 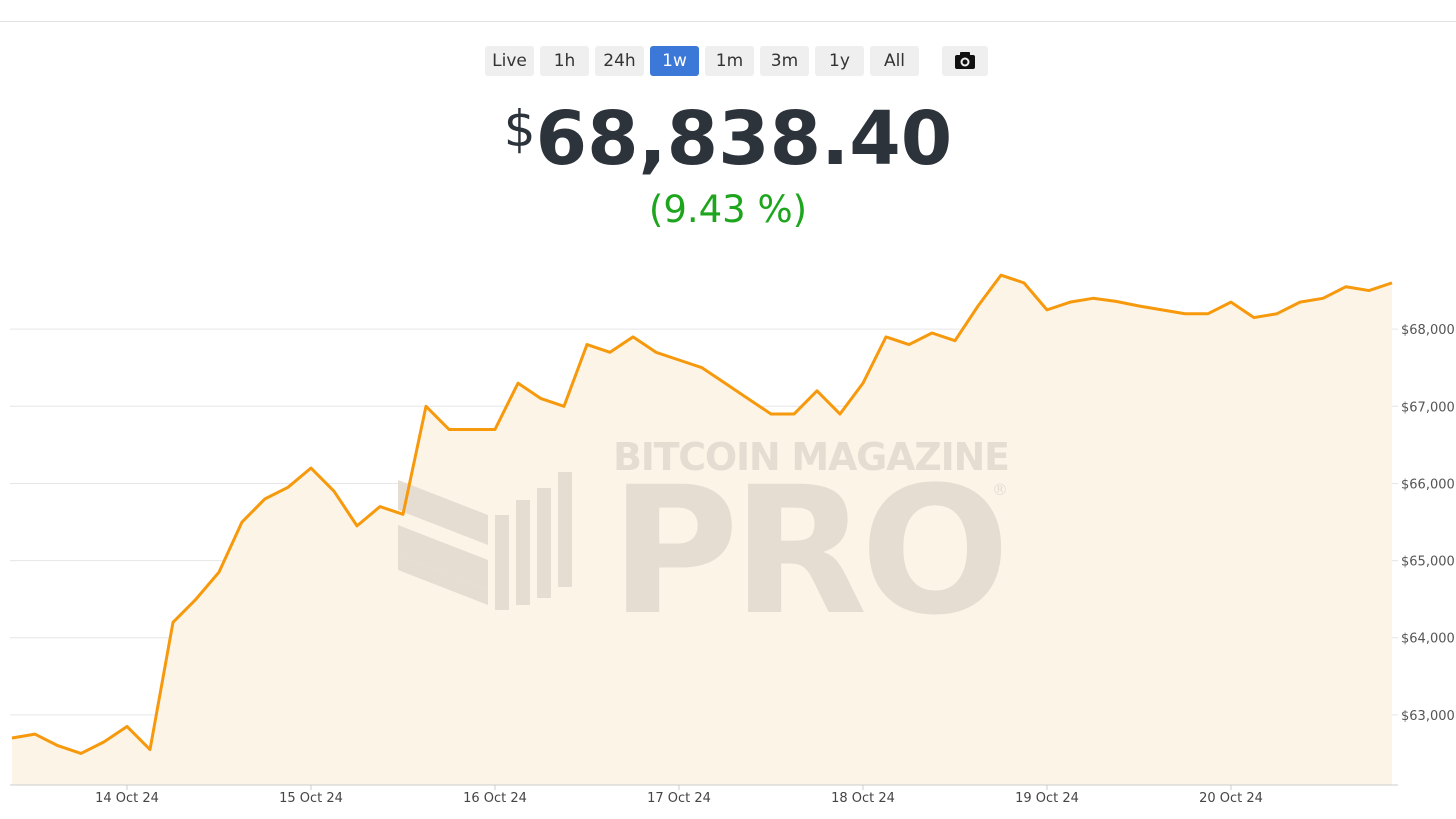 What do you see at coordinates (810, 551) in the screenshot?
I see `watermark-product: PRO` at bounding box center [810, 551].